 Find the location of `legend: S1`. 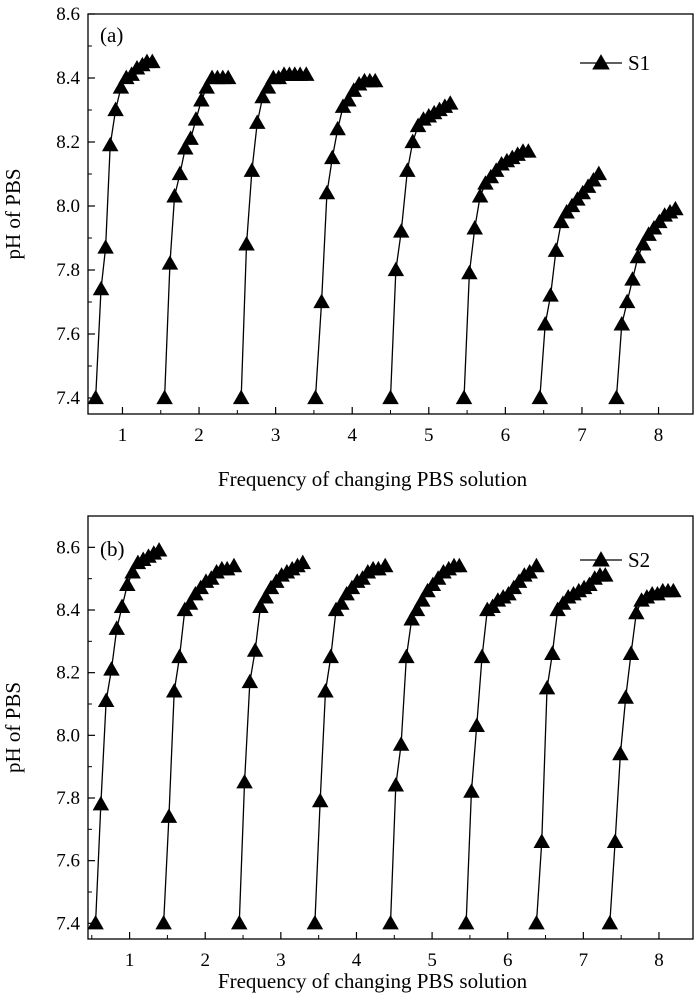

legend: S1 is located at coordinates (615, 63).